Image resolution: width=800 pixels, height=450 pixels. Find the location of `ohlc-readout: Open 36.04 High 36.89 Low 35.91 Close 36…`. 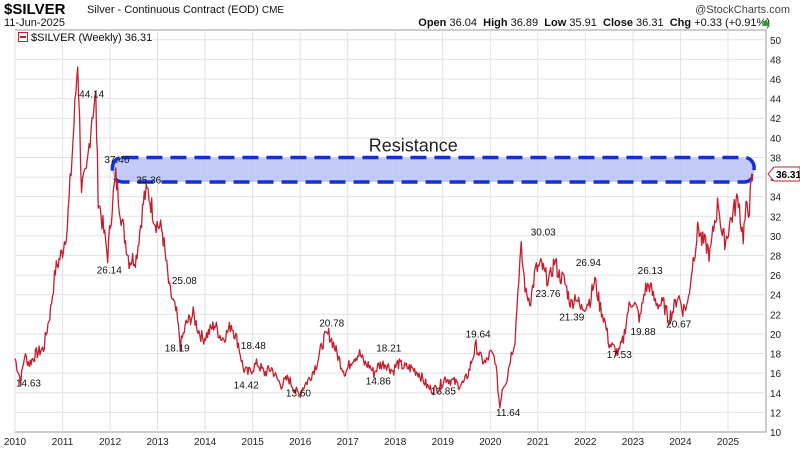

ohlc-readout: Open 36.04 High 36.89 Low 35.91 Close 36… is located at coordinates (594, 23).